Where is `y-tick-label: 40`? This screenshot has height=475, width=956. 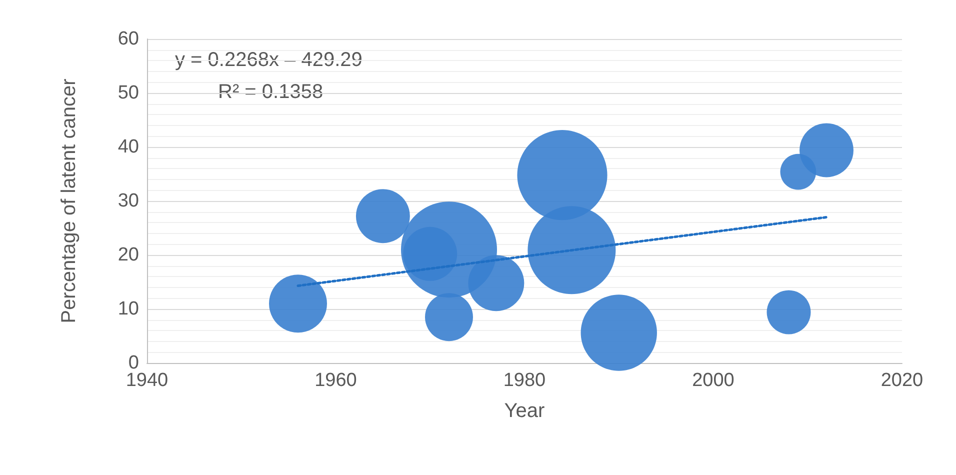
y-tick-label: 40 is located at coordinates (128, 147).